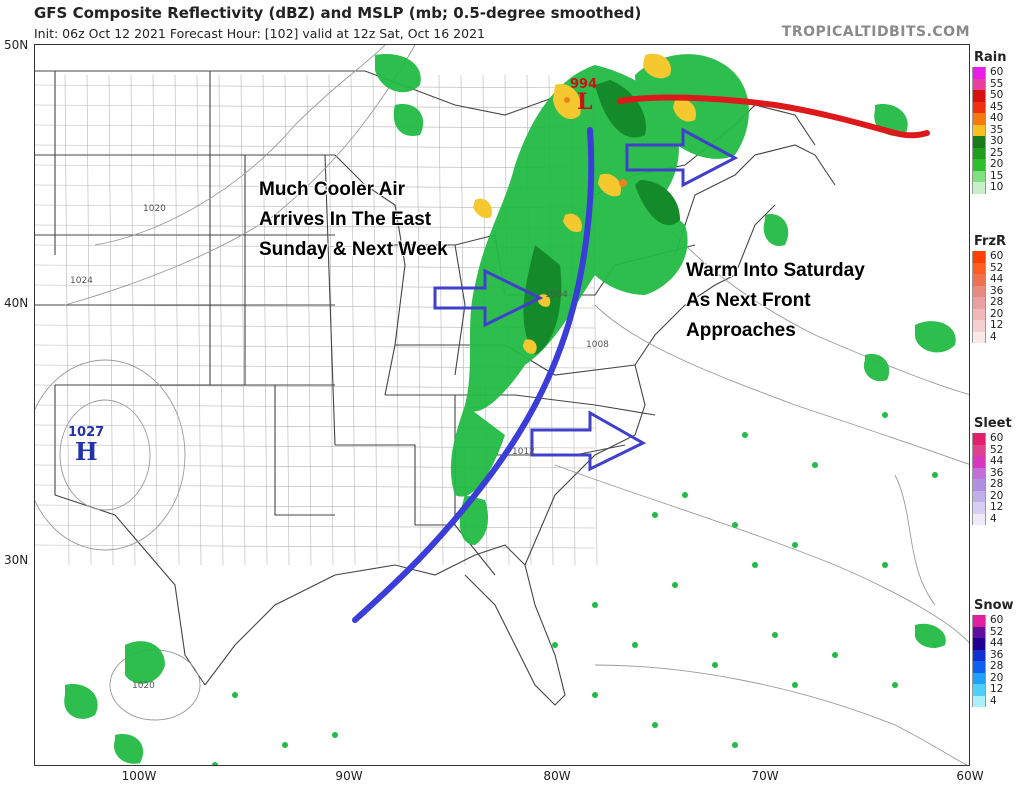  What do you see at coordinates (556, 295) in the screenshot?
I see `isobar-label: 1004` at bounding box center [556, 295].